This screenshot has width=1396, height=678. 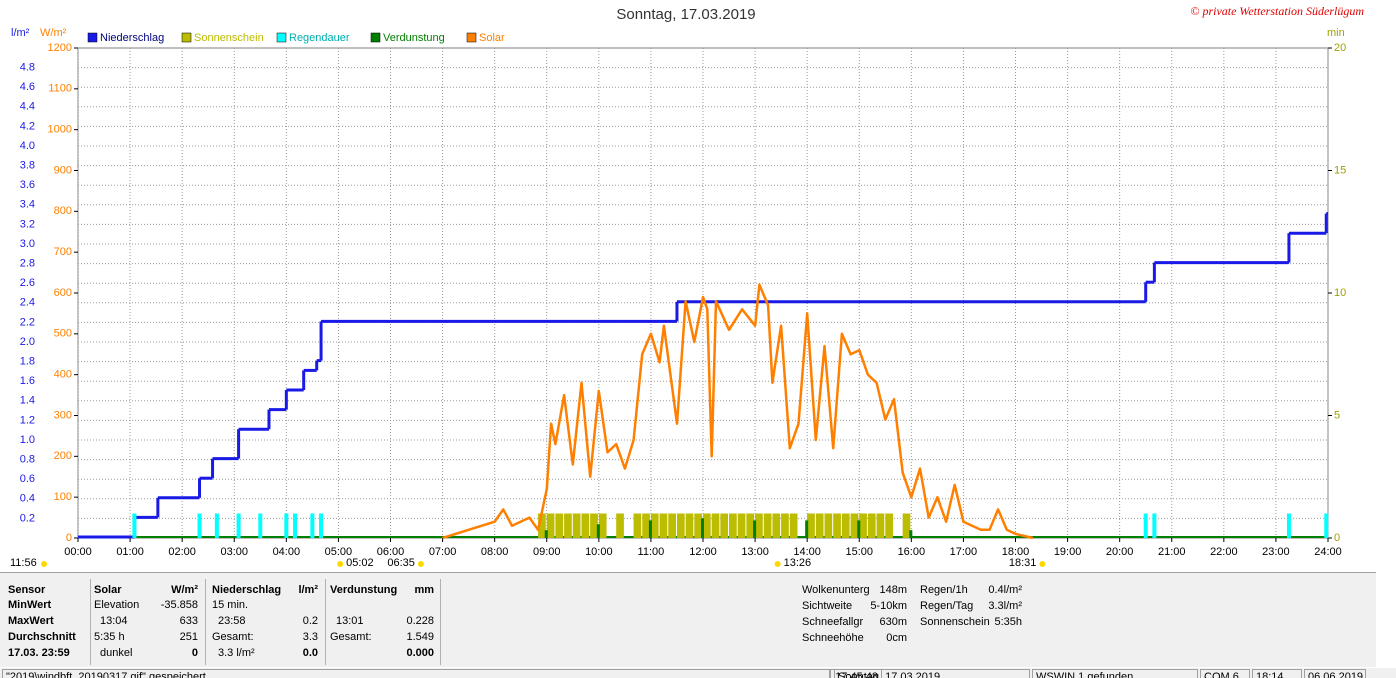 What do you see at coordinates (31, 621) in the screenshot?
I see `stats-row-label: MaxWert` at bounding box center [31, 621].